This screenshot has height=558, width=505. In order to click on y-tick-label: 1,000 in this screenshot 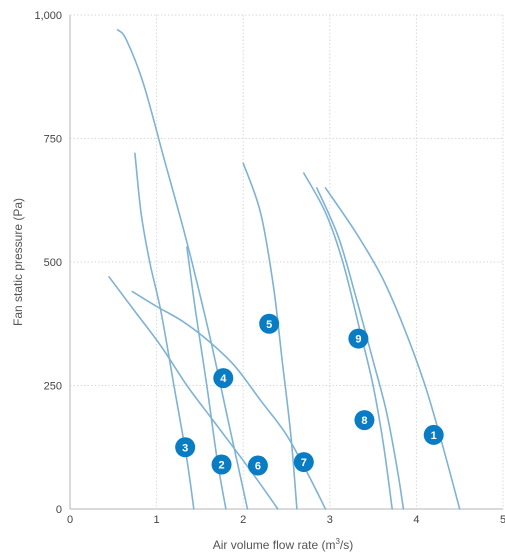, I will do `click(48, 16)`.